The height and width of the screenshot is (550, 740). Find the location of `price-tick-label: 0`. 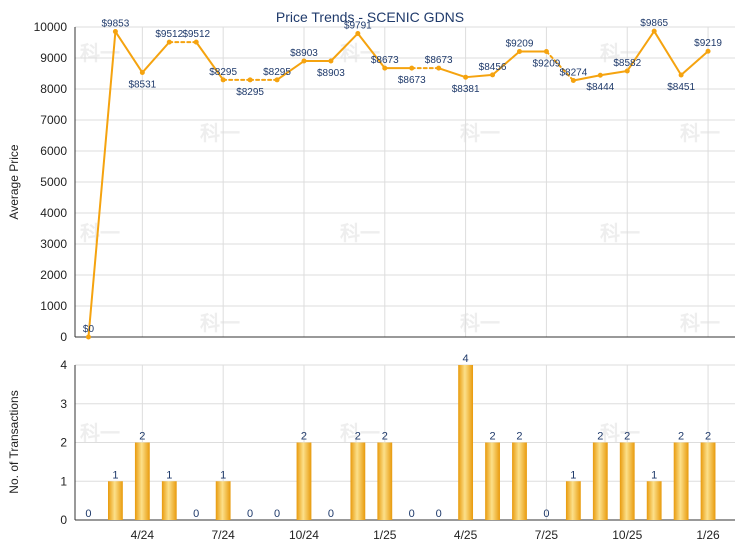

price-tick-label: 0 is located at coordinates (63, 337).